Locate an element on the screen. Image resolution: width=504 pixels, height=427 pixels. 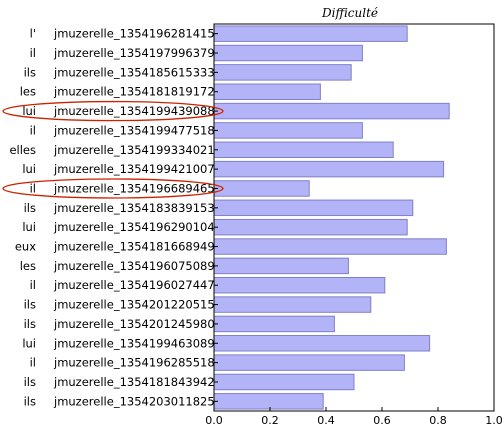
x-tick-label: 0.2 is located at coordinates (270, 420).